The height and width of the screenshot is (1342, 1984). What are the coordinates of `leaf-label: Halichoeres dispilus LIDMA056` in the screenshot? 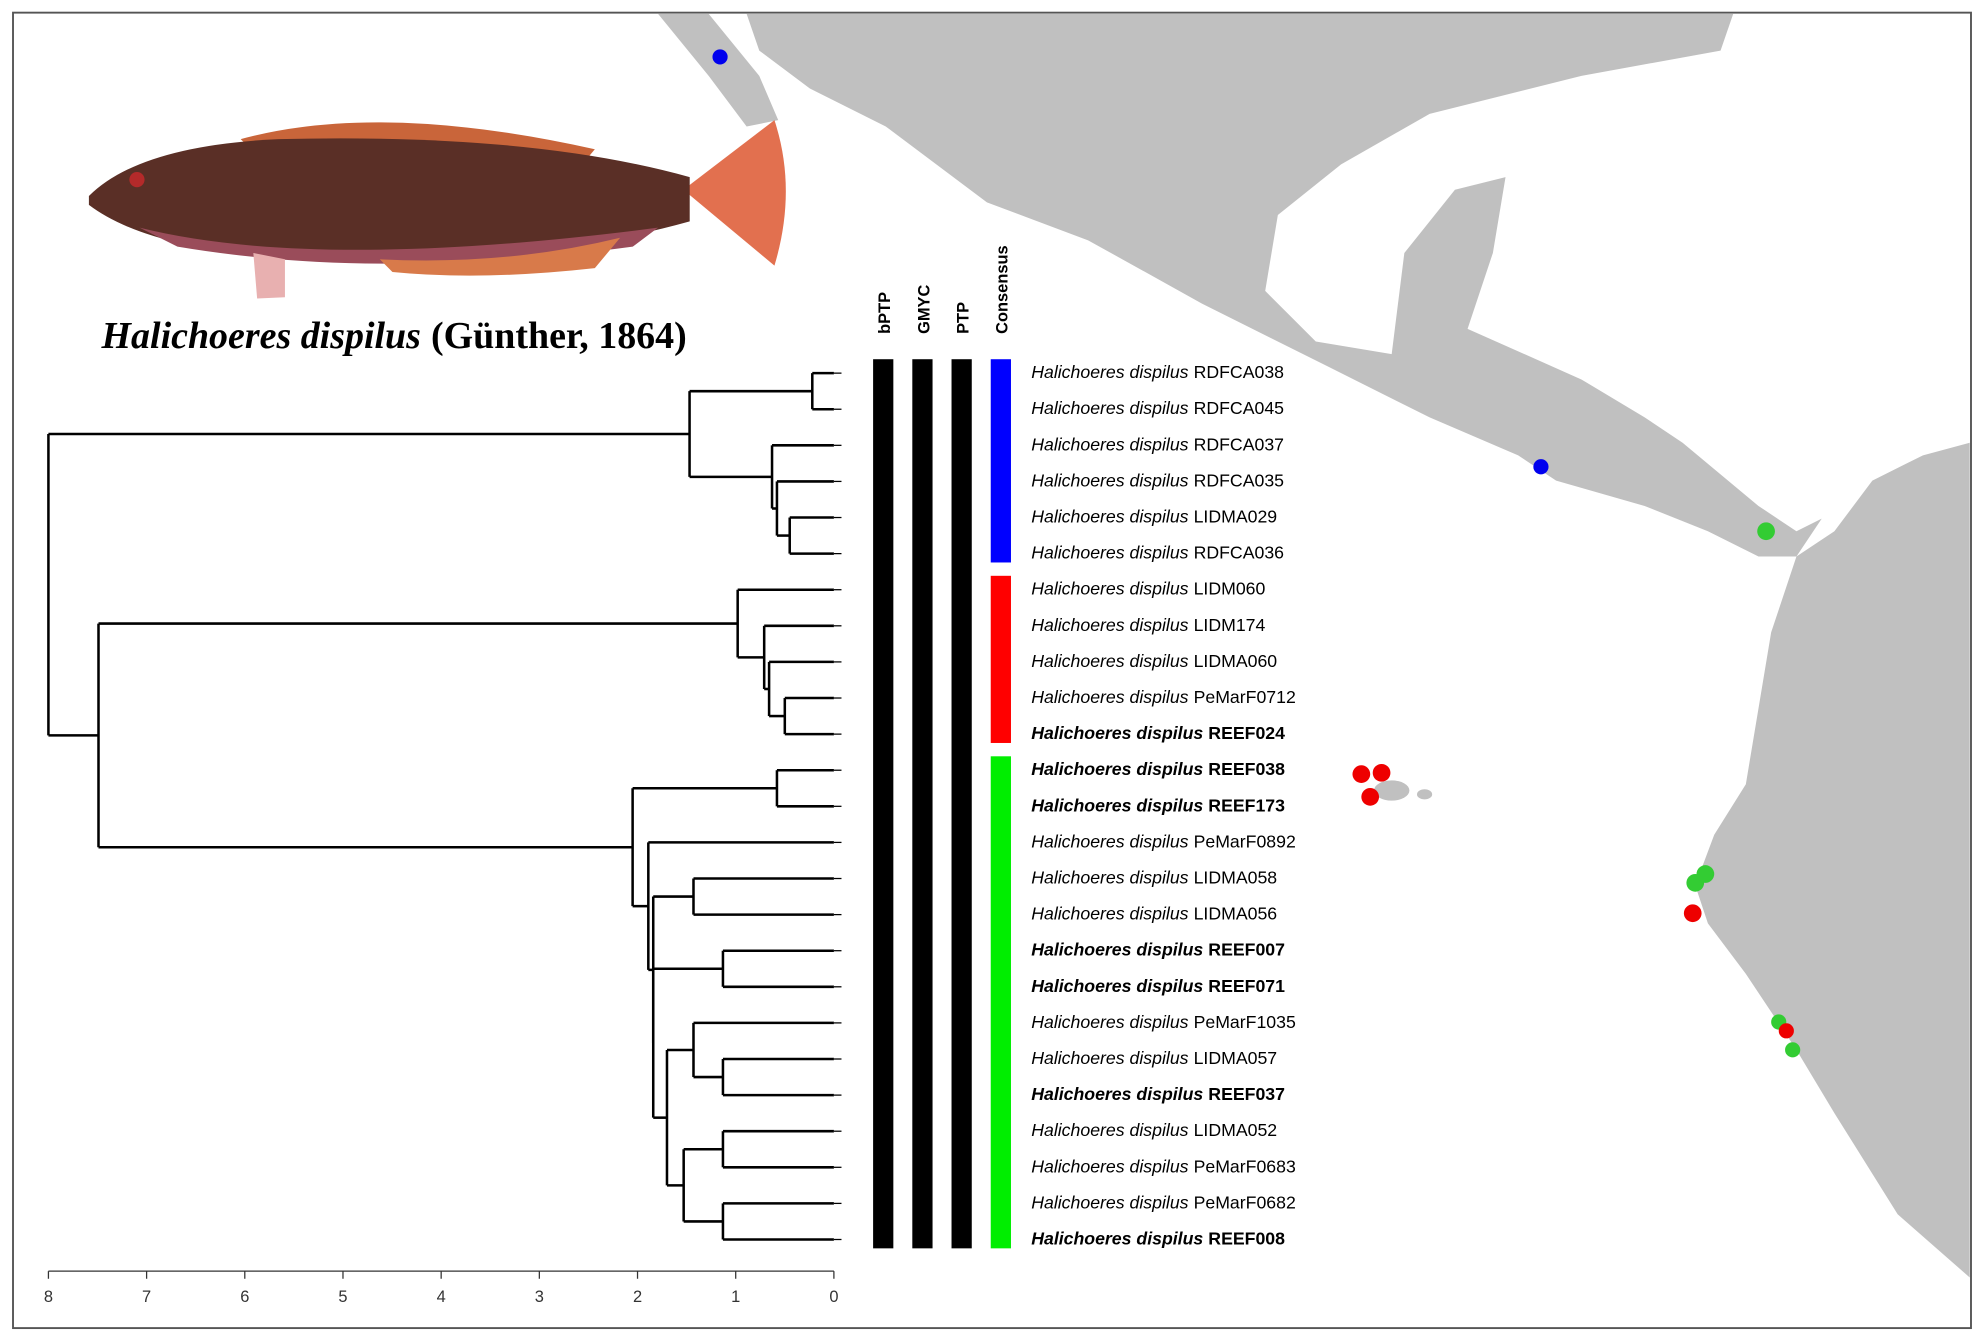 It's located at (1154, 913).